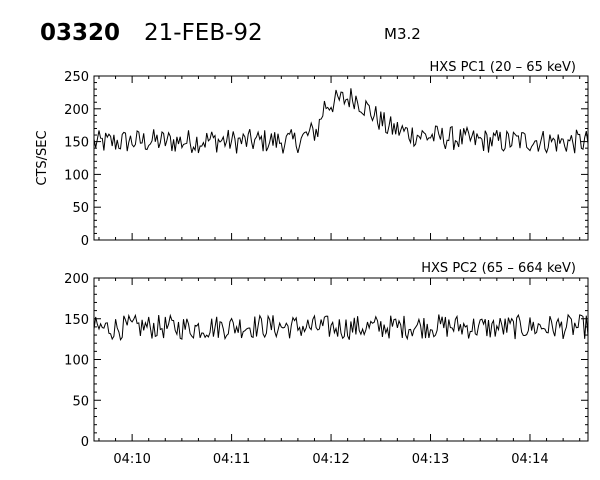 Image resolution: width=600 pixels, height=480 pixels. Describe the element at coordinates (503, 67) in the screenshot. I see `panel-title: HXS PC1 (20 – 65 keV)` at that location.